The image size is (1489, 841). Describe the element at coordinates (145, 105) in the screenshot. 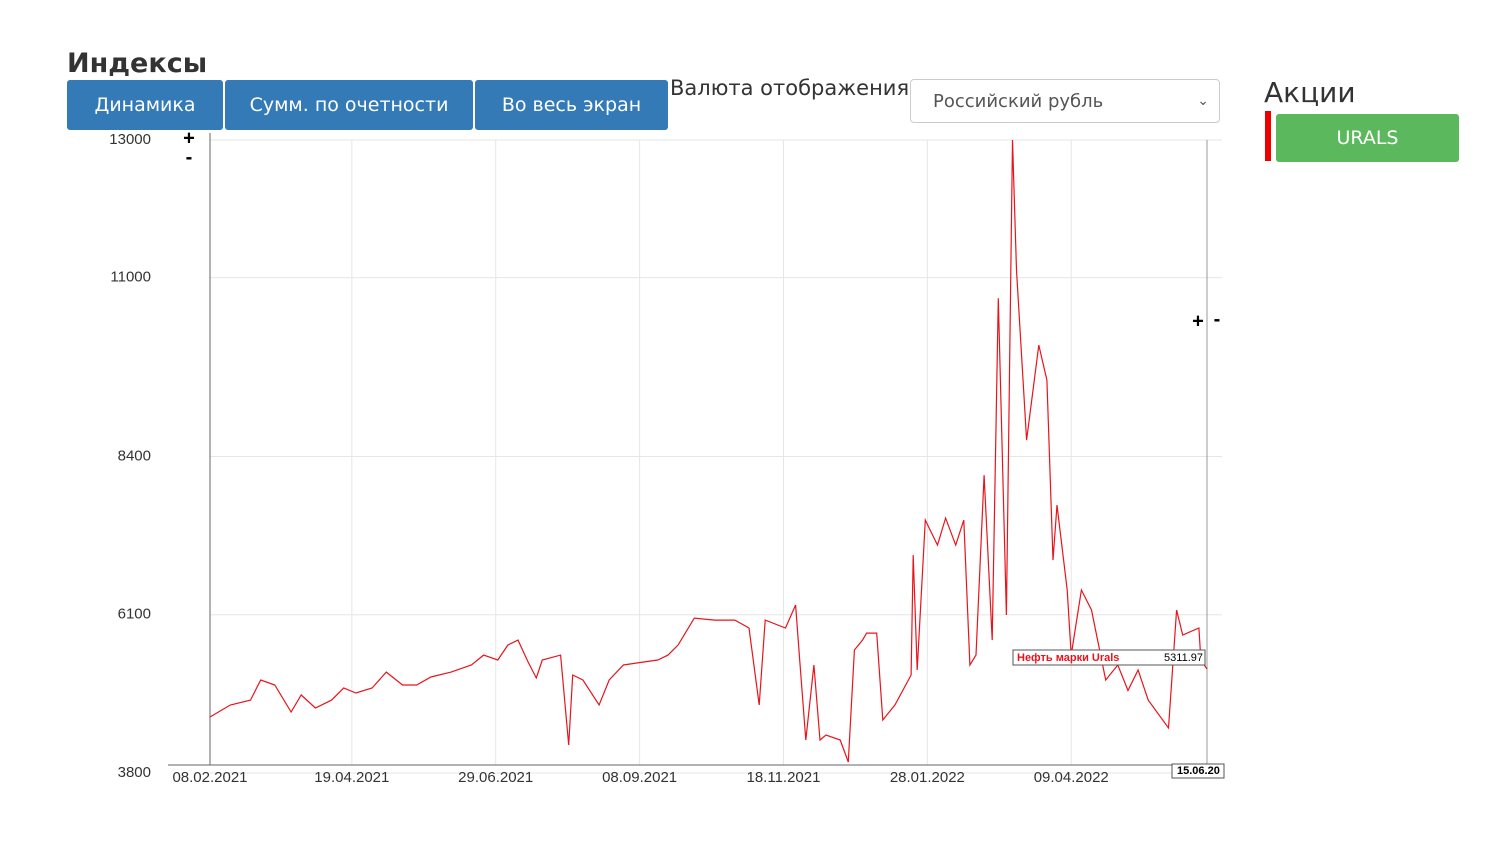

I see `button: Динамика` at that location.